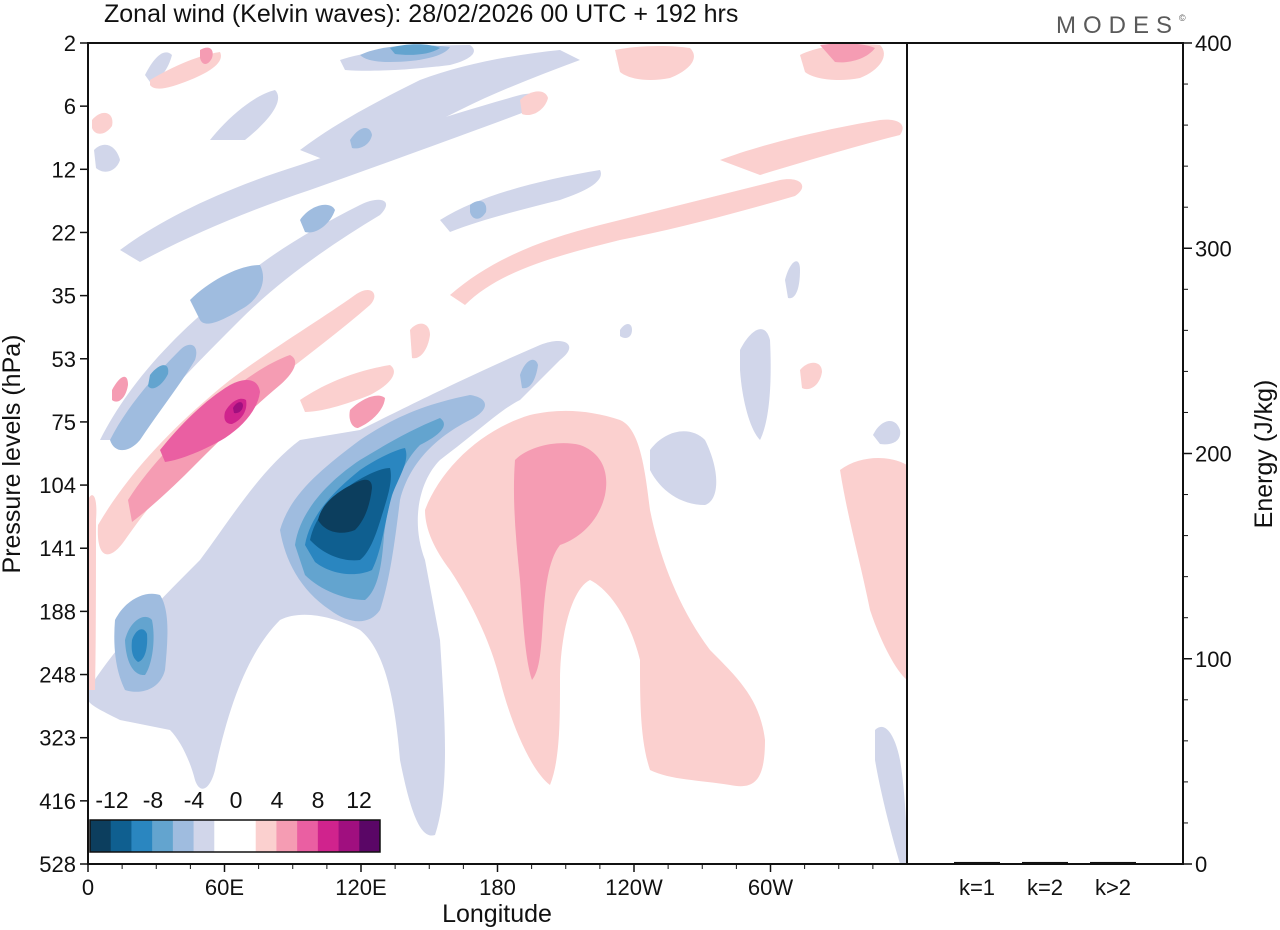  Describe the element at coordinates (345, 506) in the screenshot. I see `contour-neg-darkest` at that location.